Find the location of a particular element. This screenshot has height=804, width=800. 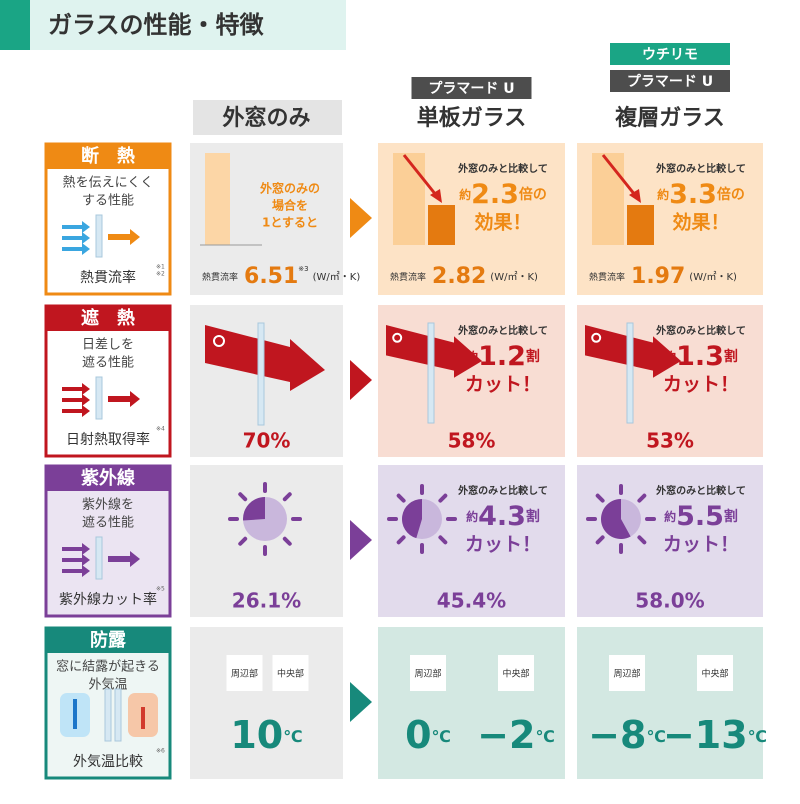

text-part: 6.51 is located at coordinates (271, 276).